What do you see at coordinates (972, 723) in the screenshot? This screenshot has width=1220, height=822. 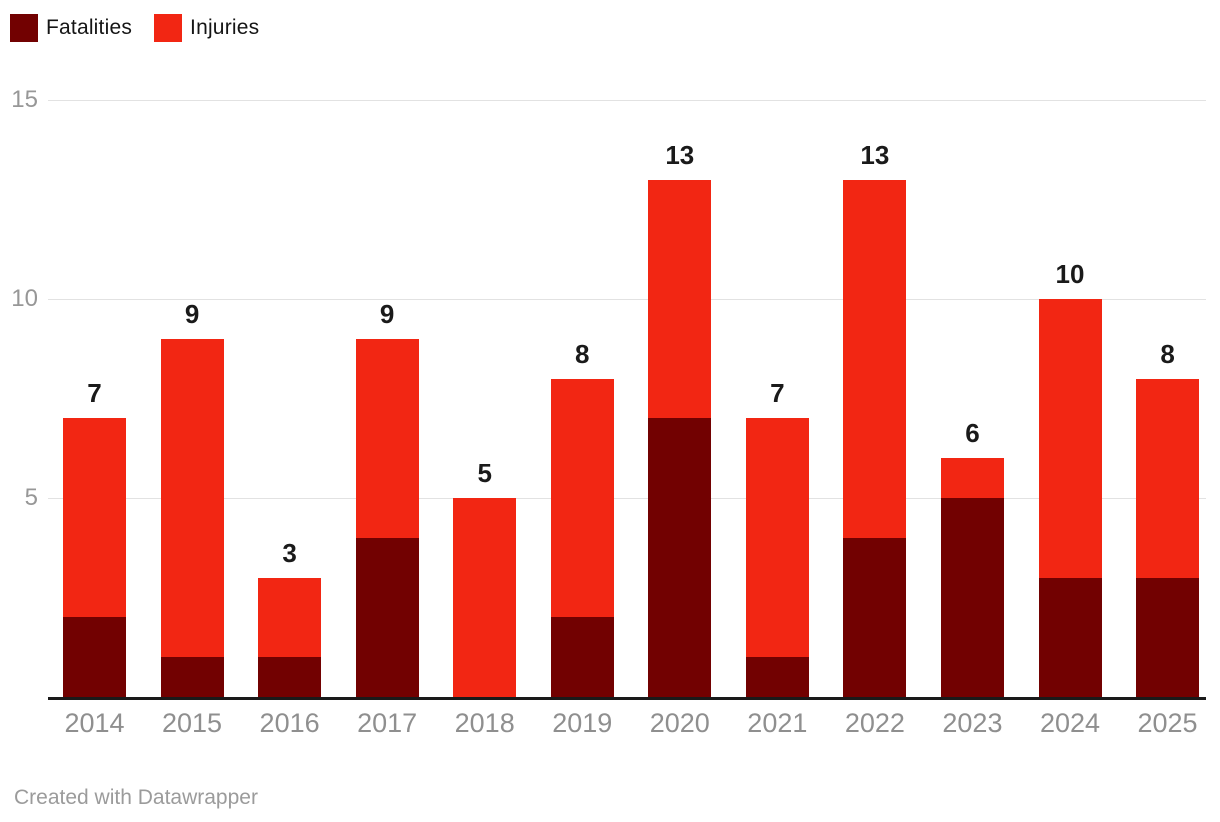 I see `x-axis-tick-label-2023: 2023` at bounding box center [972, 723].